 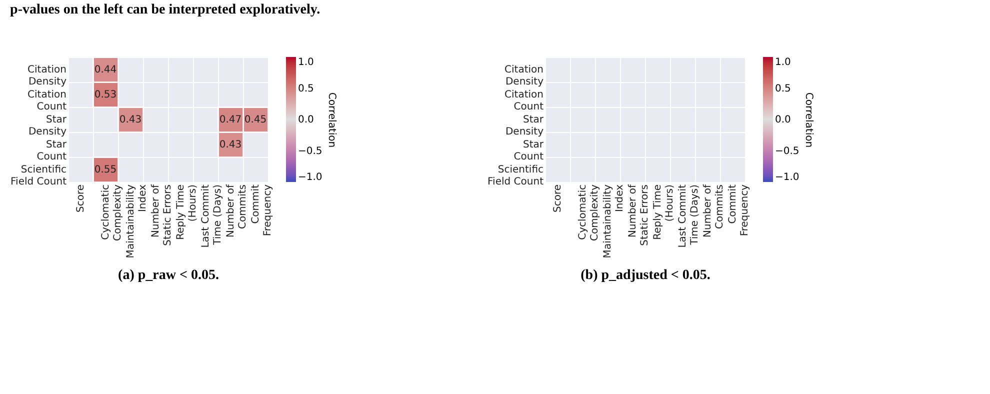 I want to click on text: p-values on the left can be interpreted exploratively., so click(x=165, y=10).